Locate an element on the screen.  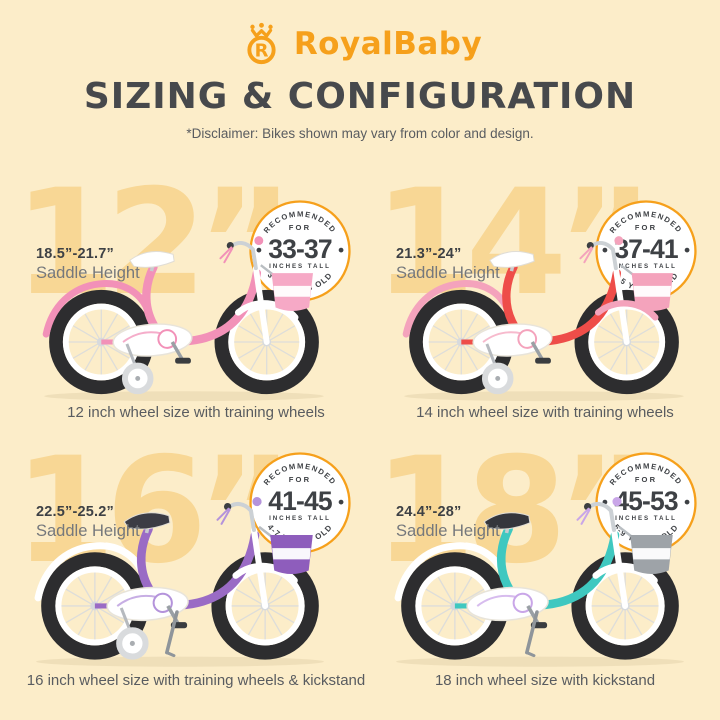
saddle-range: 24.4”-28” is located at coordinates (429, 512).